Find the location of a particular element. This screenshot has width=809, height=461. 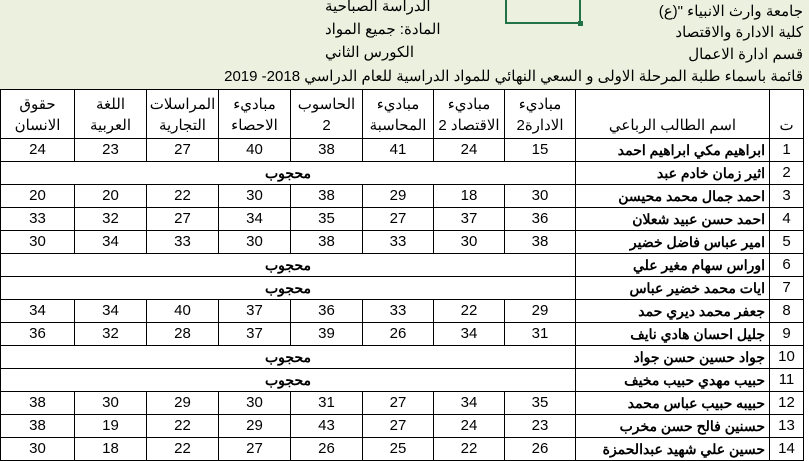

score-cell: 32 is located at coordinates (110, 219).